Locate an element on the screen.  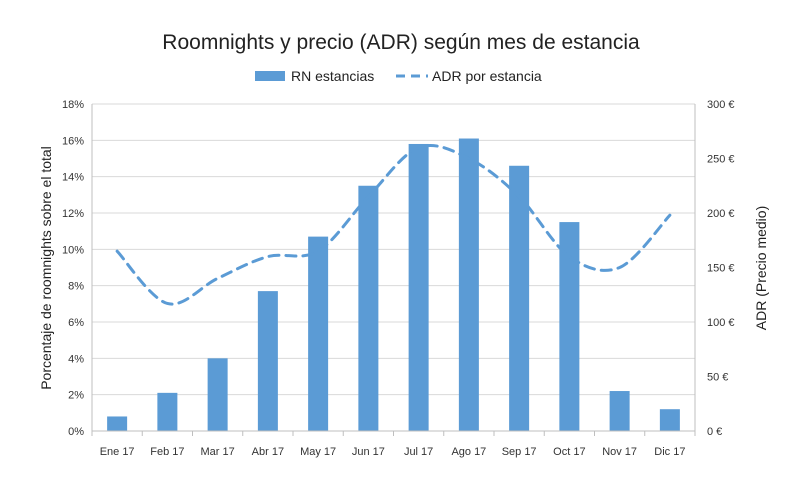
y-axis-label: Porcentaje de roomnights sobre el total is located at coordinates (46, 268).